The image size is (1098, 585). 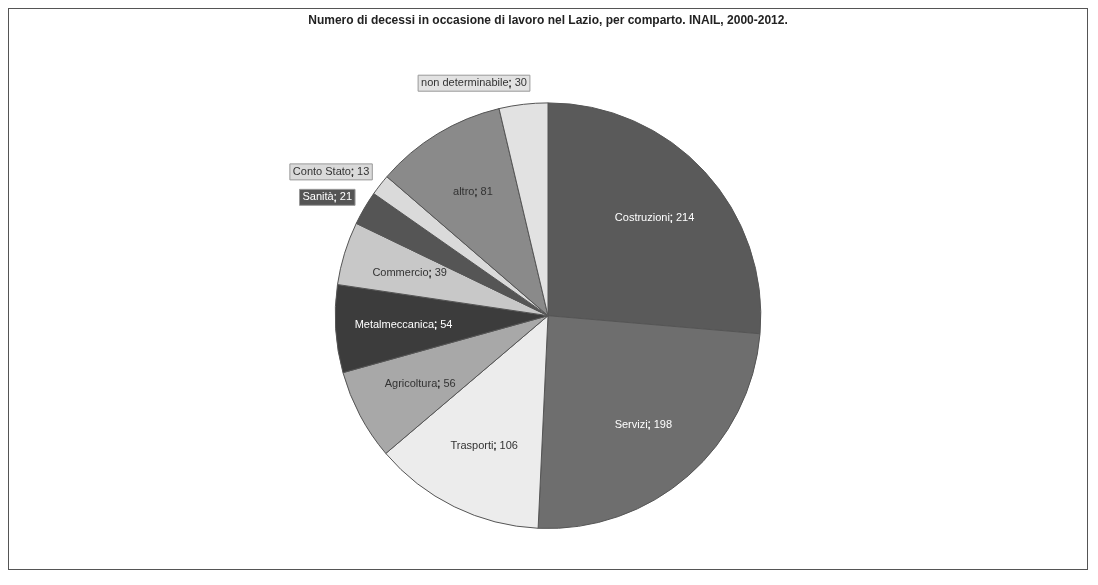 I want to click on chart-title: Numero di decessi in occasione di lavoro nel Lazio, per comparto. INAIL, 2000-2012., so click(x=548, y=19).